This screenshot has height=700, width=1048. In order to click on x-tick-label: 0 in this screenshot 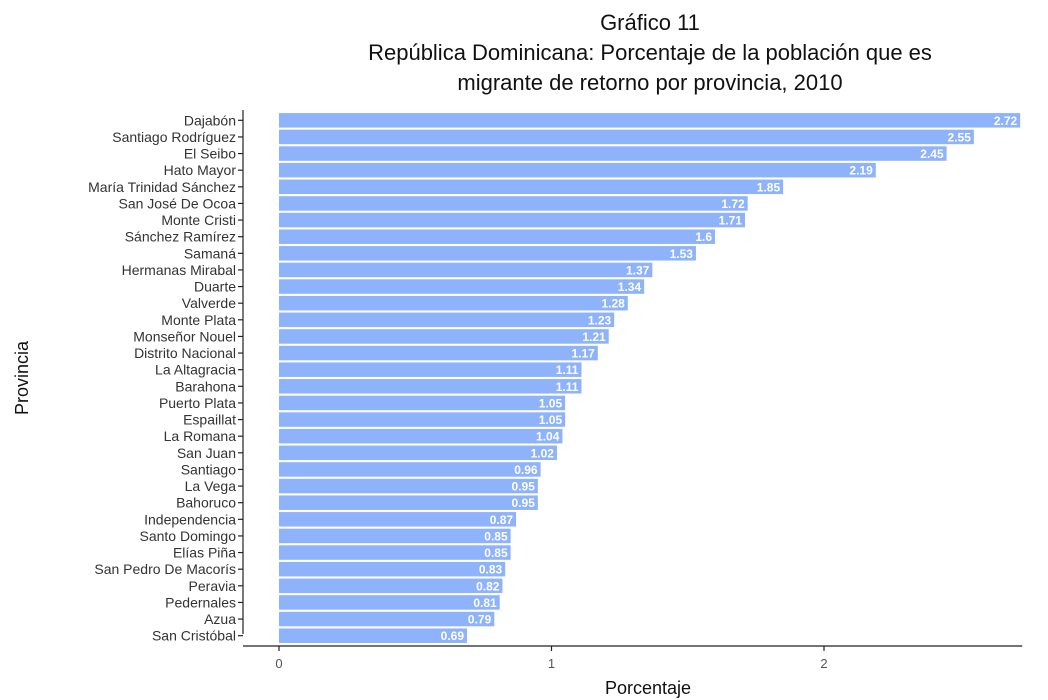, I will do `click(278, 663)`.